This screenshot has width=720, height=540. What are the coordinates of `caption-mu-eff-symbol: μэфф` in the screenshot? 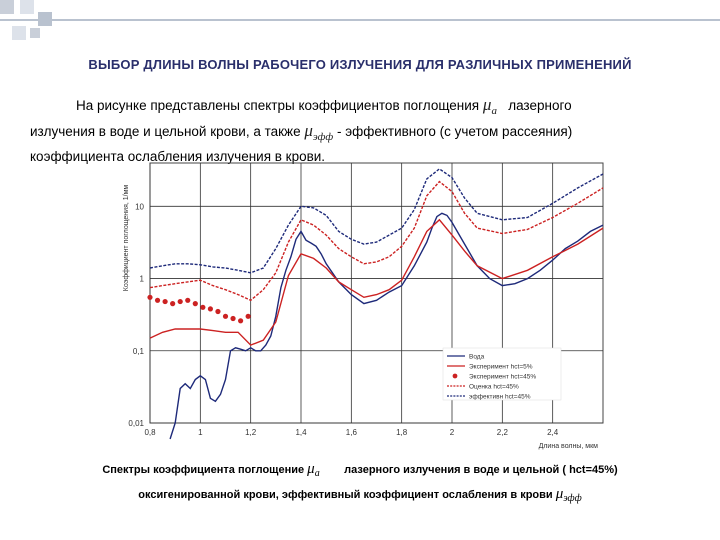 It's located at (568, 495).